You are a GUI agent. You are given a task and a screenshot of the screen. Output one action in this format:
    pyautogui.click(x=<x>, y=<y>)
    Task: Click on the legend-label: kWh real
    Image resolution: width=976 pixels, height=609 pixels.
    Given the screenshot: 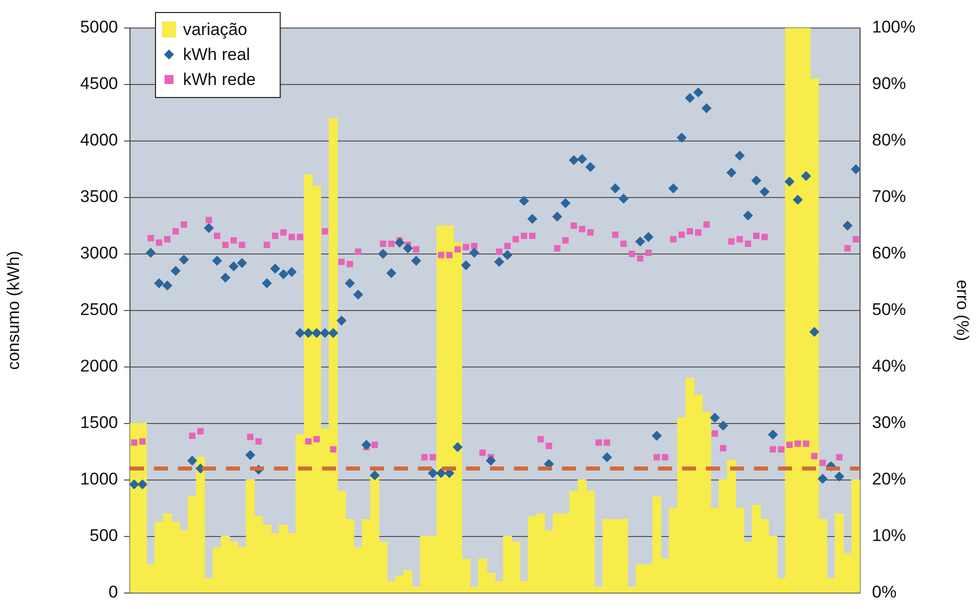 What is the action you would take?
    pyautogui.click(x=216, y=54)
    